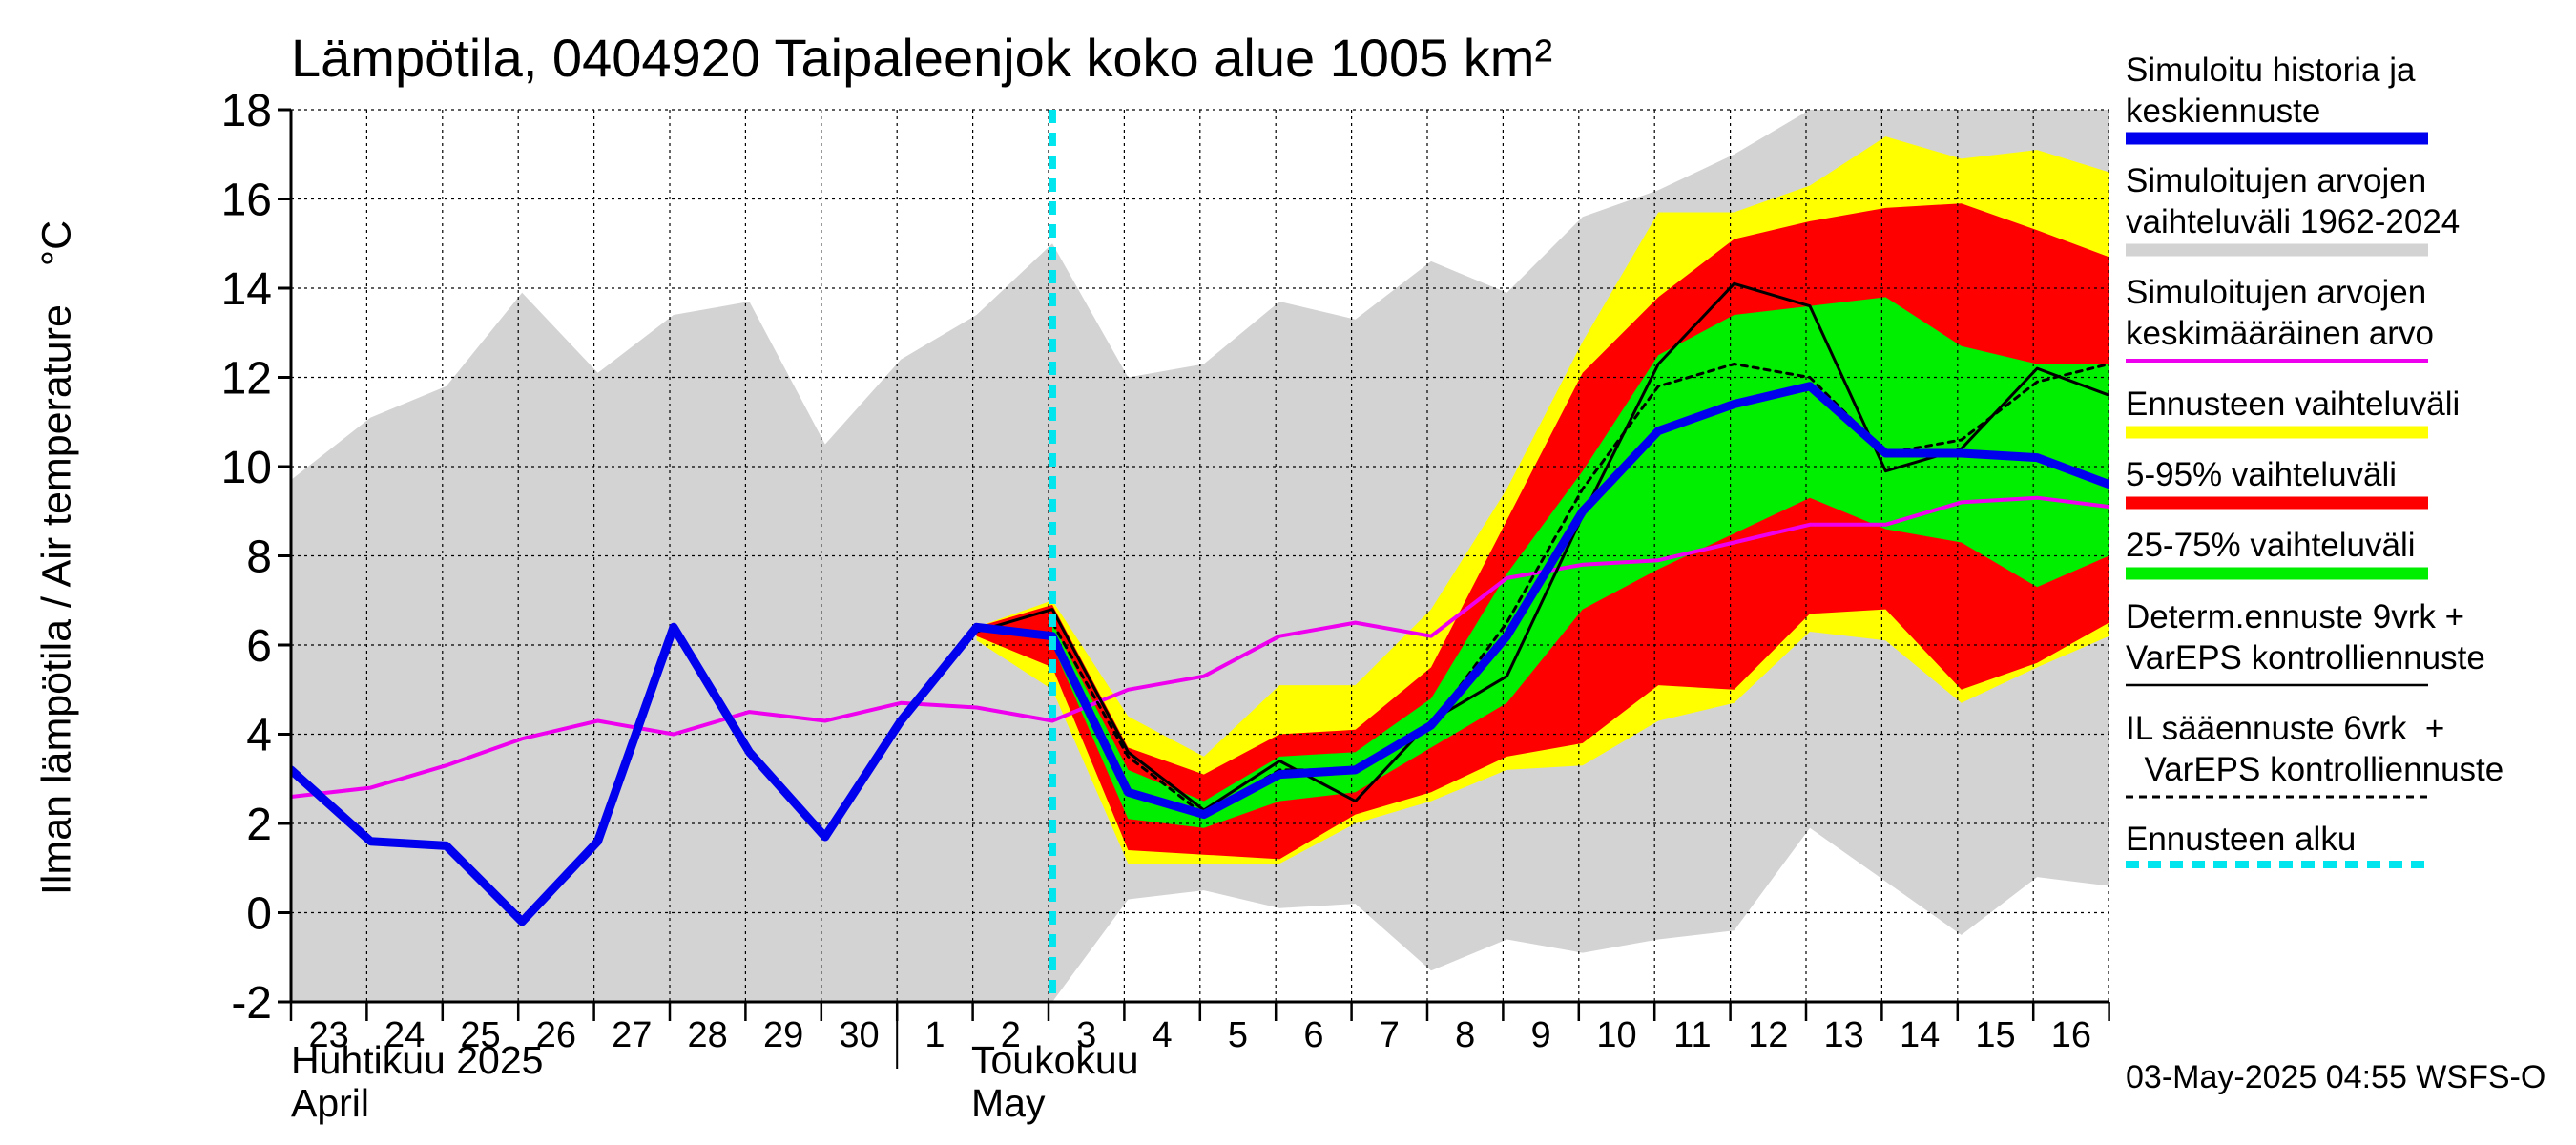 This screenshot has height=1145, width=2576. Describe the element at coordinates (1163, 1035) in the screenshot. I see `x-tick-label: 4` at that location.